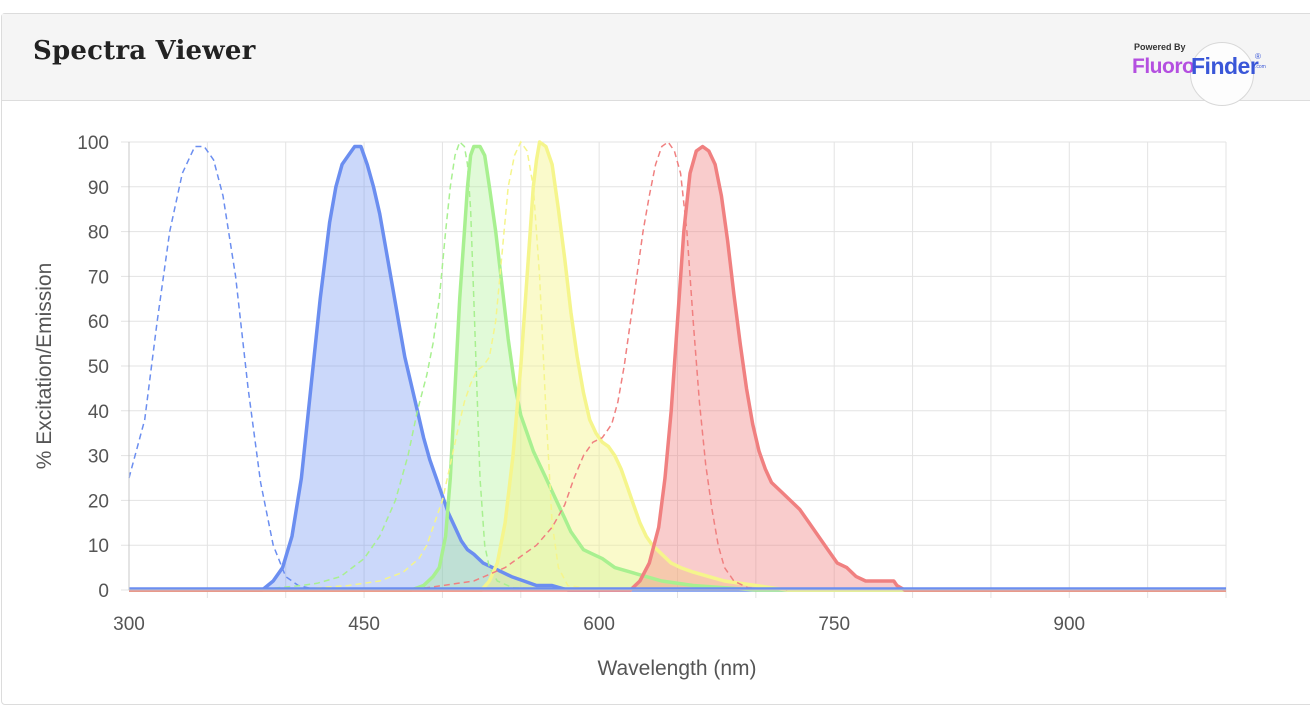 The image size is (1310, 705). Describe the element at coordinates (1069, 624) in the screenshot. I see `x-tick-label: 900` at that location.